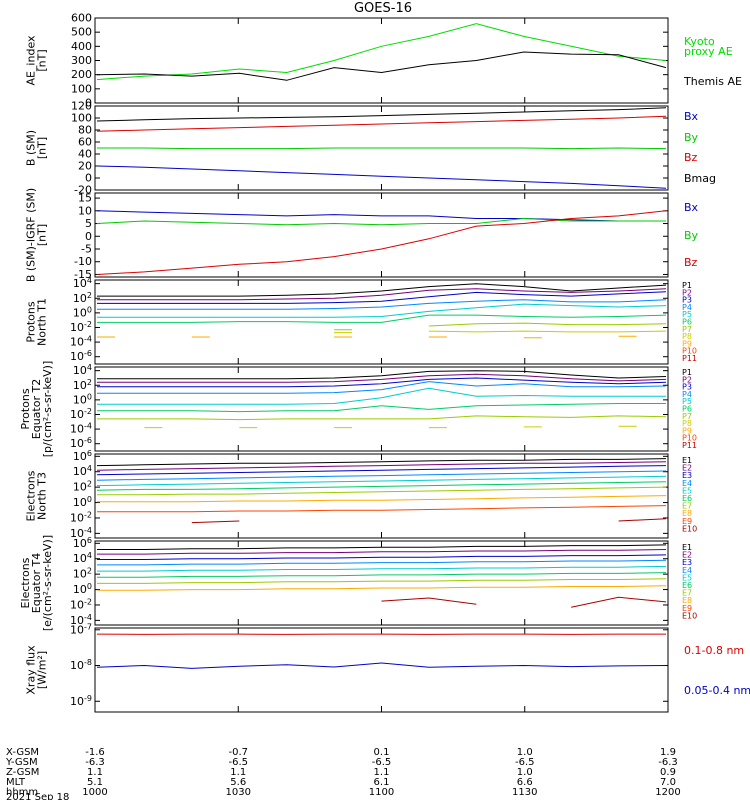 The width and height of the screenshot is (750, 800). Describe the element at coordinates (687, 423) in the screenshot. I see `legend-item: P8` at that location.